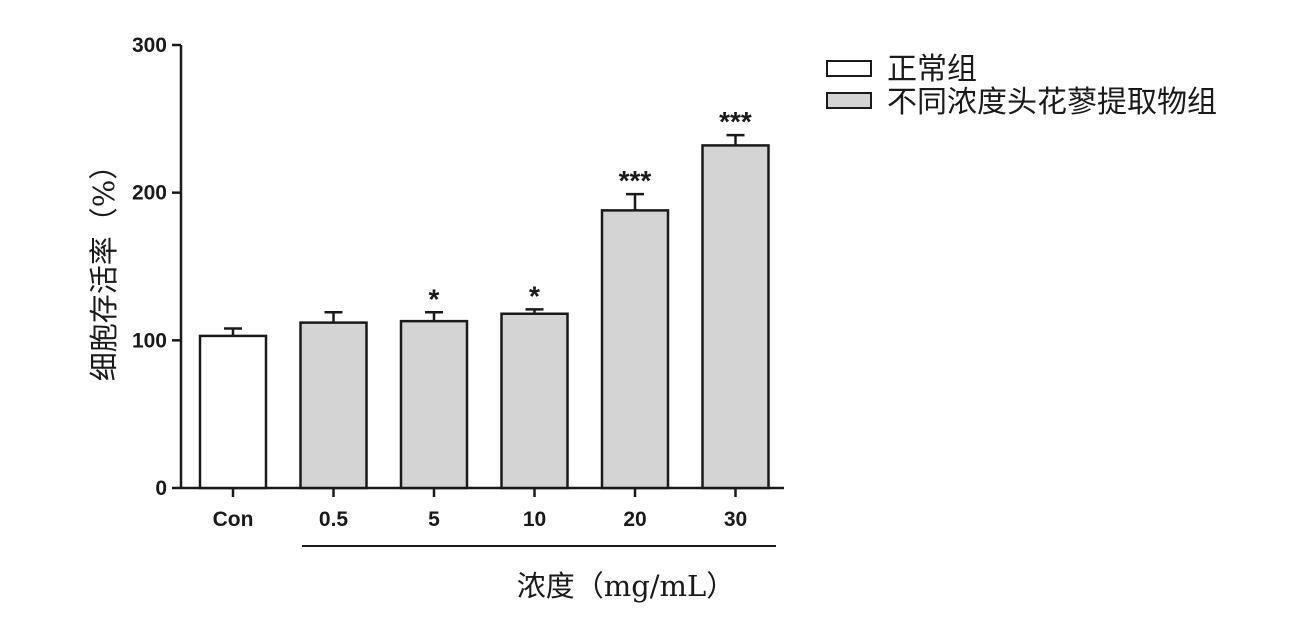 Image resolution: width=1298 pixels, height=630 pixels. Describe the element at coordinates (149, 45) in the screenshot. I see `y-tick-label: 300` at that location.